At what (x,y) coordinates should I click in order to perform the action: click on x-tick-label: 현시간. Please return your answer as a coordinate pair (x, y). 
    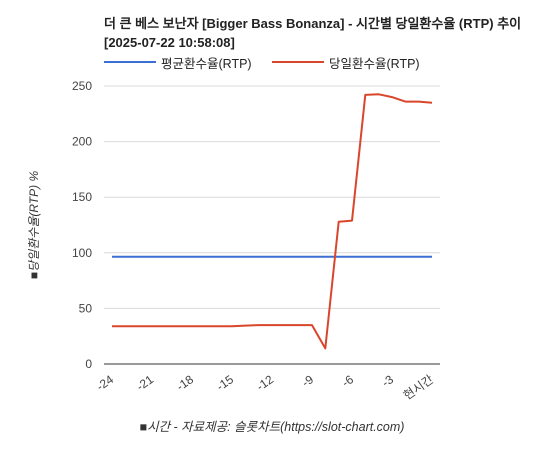
    Looking at the image, I should click on (418, 387).